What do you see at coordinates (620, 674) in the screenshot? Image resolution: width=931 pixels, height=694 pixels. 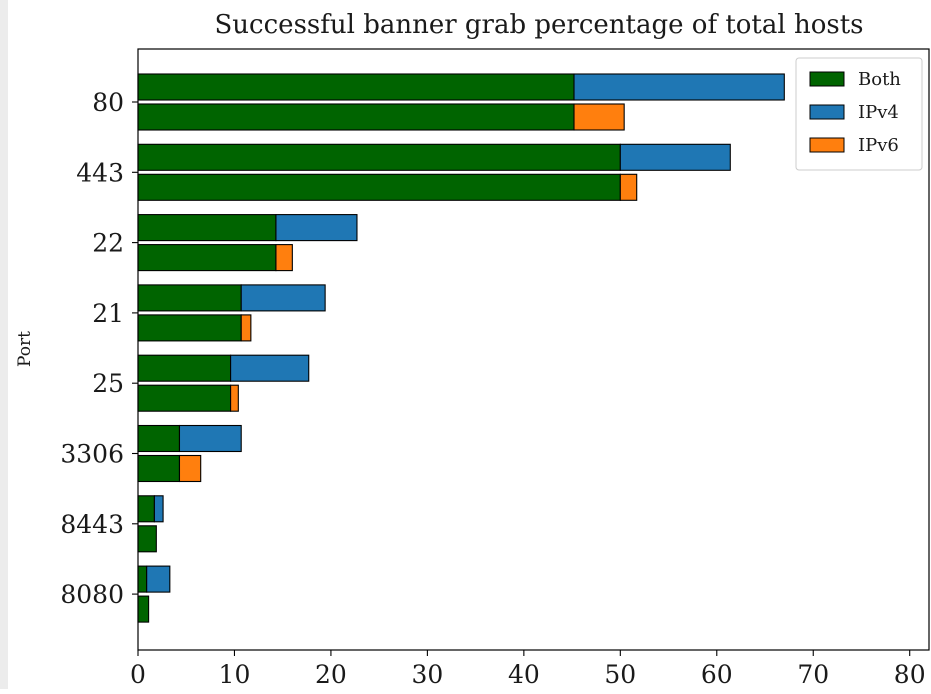 I see `x-tick-label-50: 50` at bounding box center [620, 674].